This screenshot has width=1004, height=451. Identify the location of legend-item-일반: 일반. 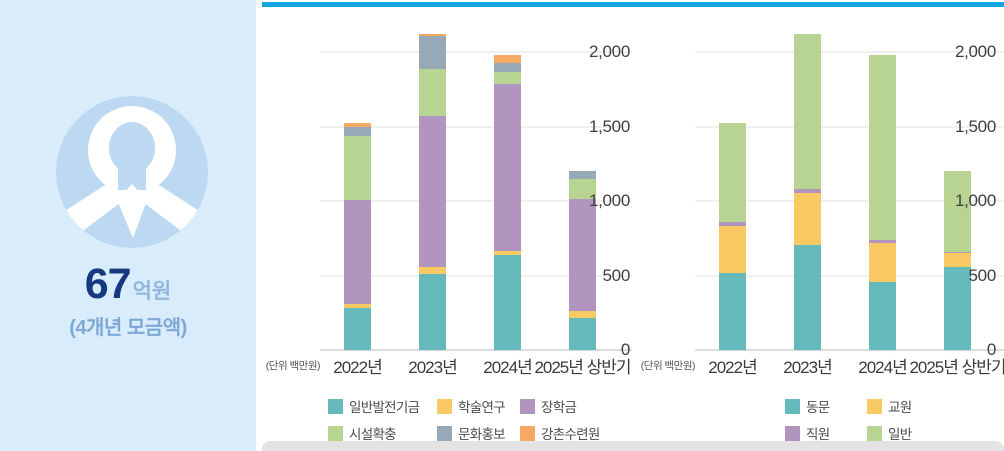
(889, 433).